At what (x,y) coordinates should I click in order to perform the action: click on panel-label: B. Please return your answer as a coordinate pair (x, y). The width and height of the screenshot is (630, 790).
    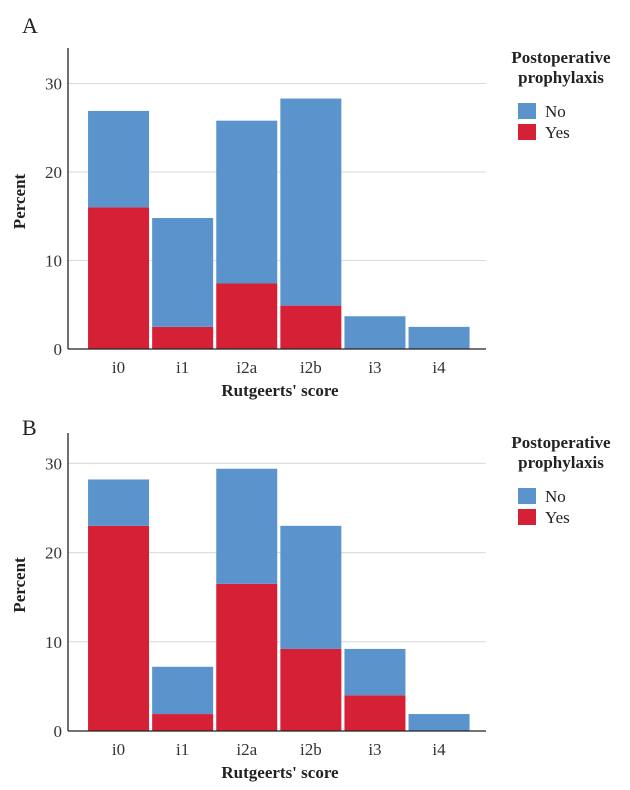
    Looking at the image, I should click on (29, 427).